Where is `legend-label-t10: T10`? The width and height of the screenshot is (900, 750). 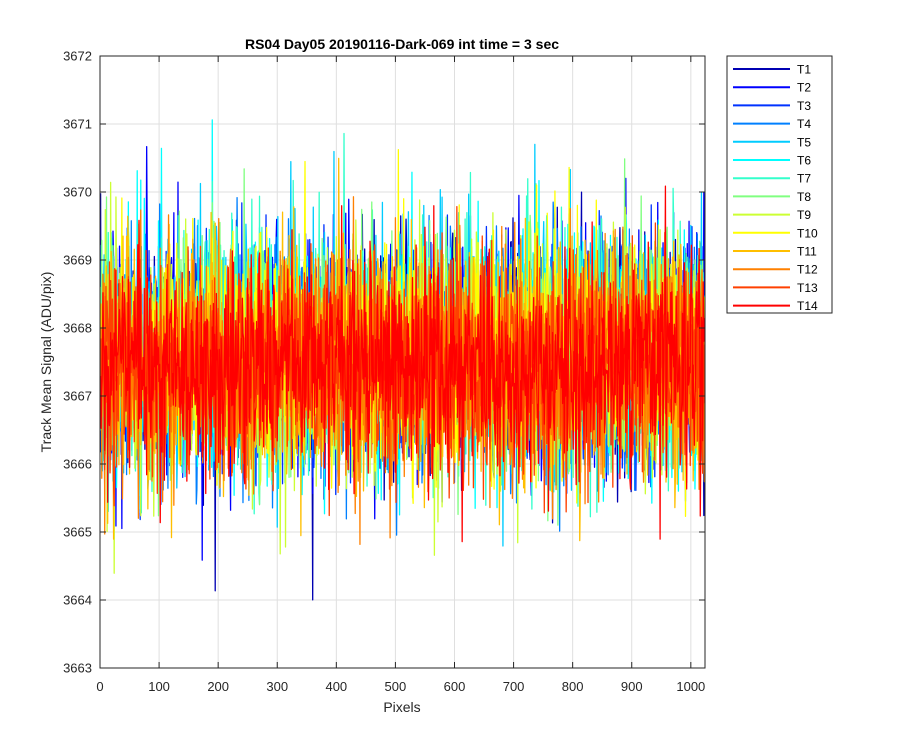
legend-label-t10: T10 is located at coordinates (807, 233).